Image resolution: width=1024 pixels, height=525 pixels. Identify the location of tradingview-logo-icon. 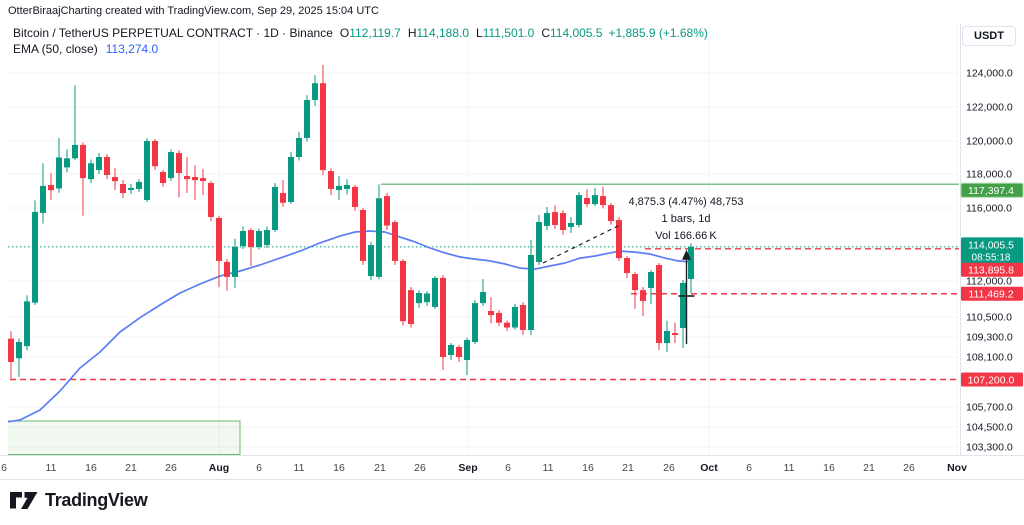
(24, 500).